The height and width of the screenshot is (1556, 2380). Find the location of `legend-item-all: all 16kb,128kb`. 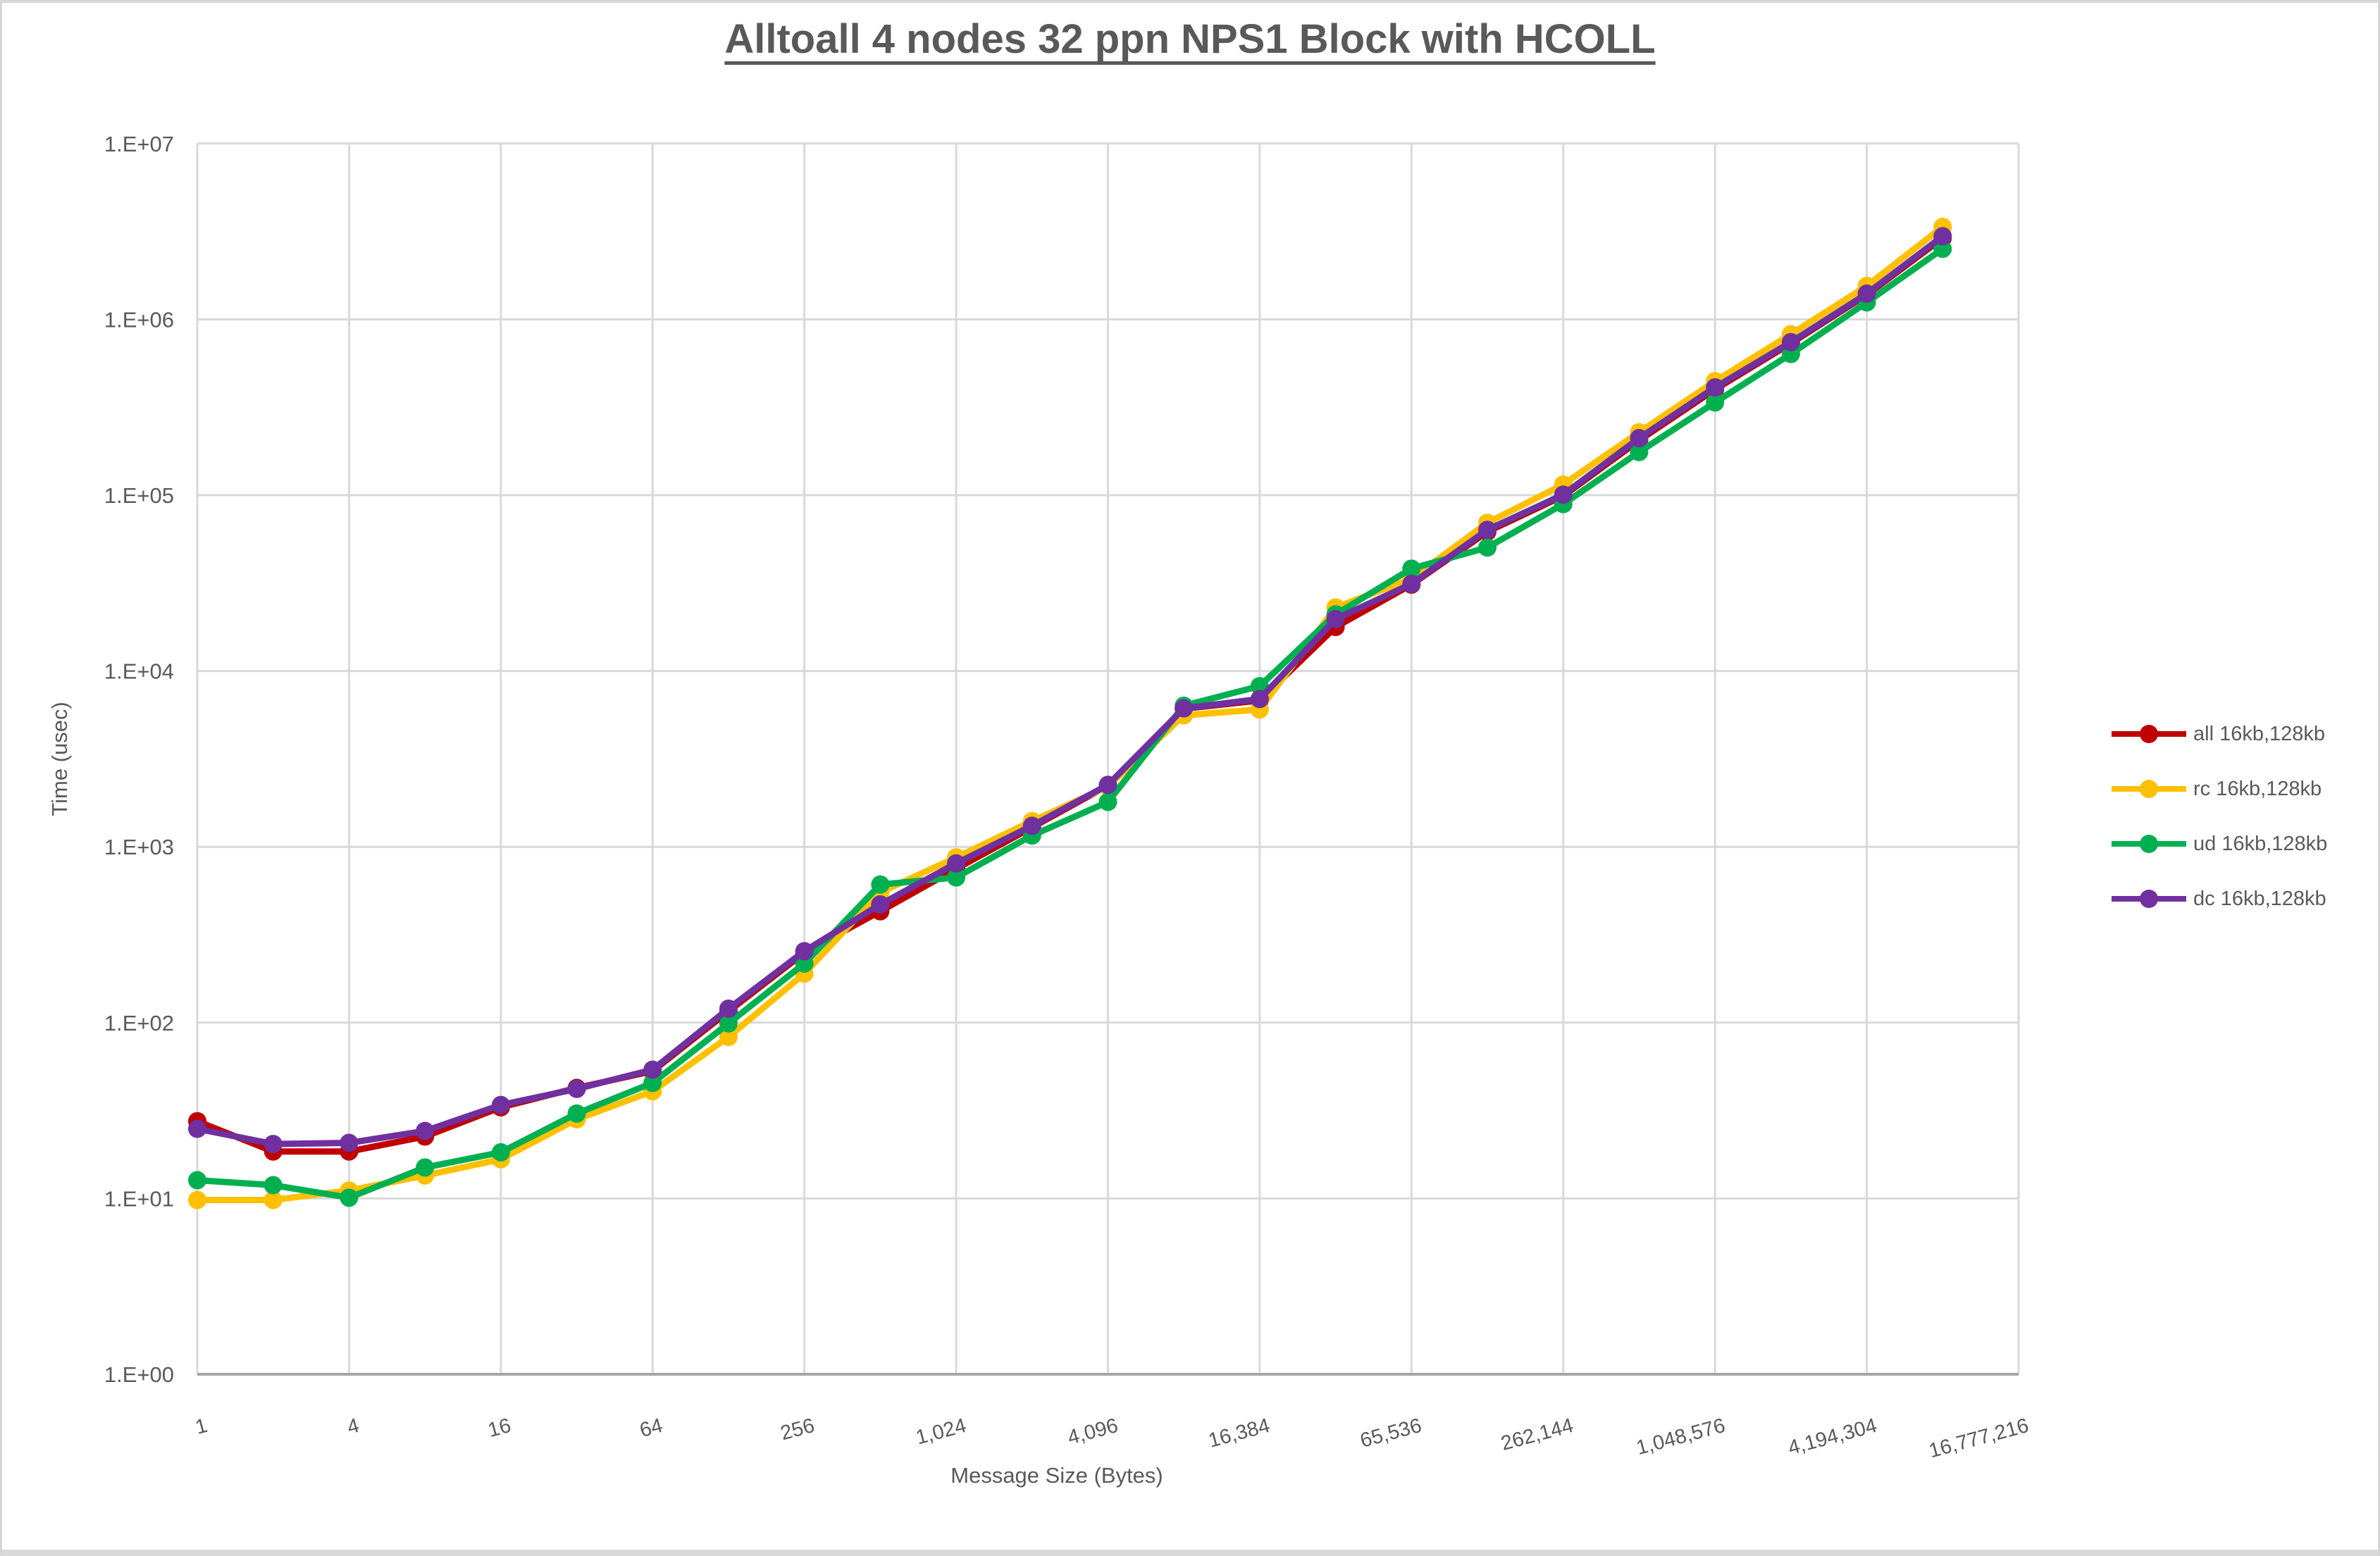

legend-item-all: all 16kb,128kb is located at coordinates (2218, 733).